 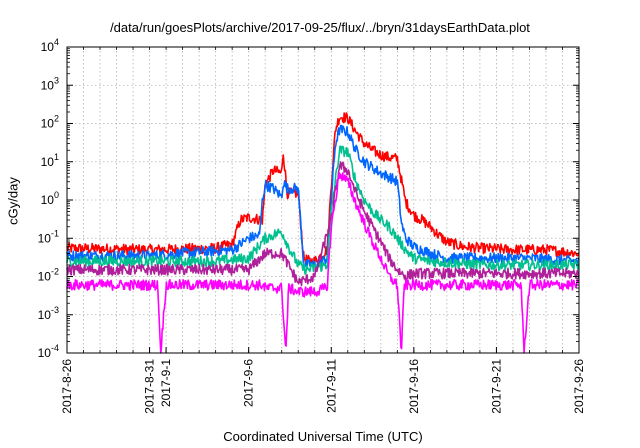 What do you see at coordinates (48, 313) in the screenshot?
I see `y-tick-label: 10⁻³` at bounding box center [48, 313].